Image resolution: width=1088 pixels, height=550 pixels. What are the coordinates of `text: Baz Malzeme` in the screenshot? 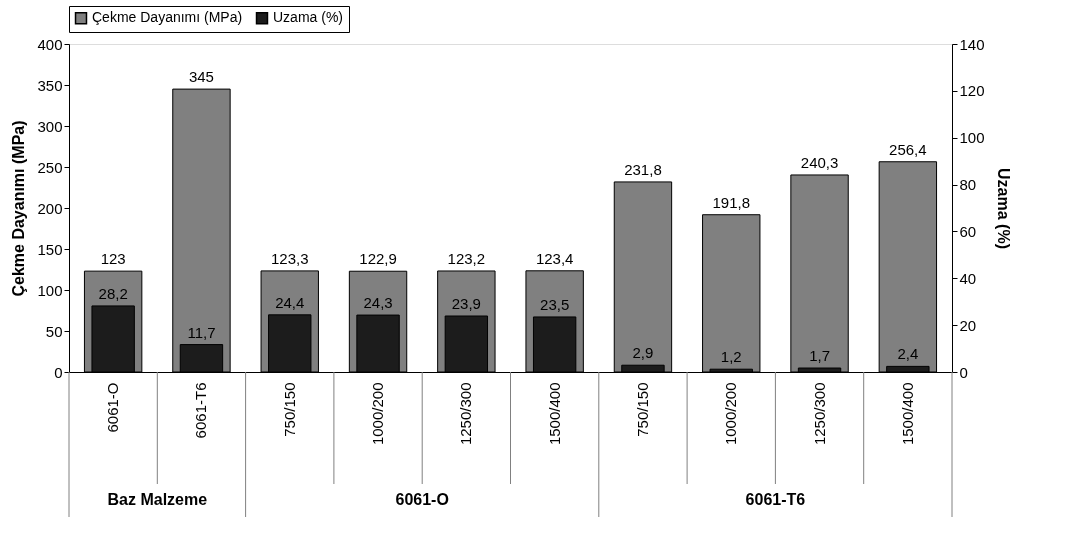 It's located at (157, 499).